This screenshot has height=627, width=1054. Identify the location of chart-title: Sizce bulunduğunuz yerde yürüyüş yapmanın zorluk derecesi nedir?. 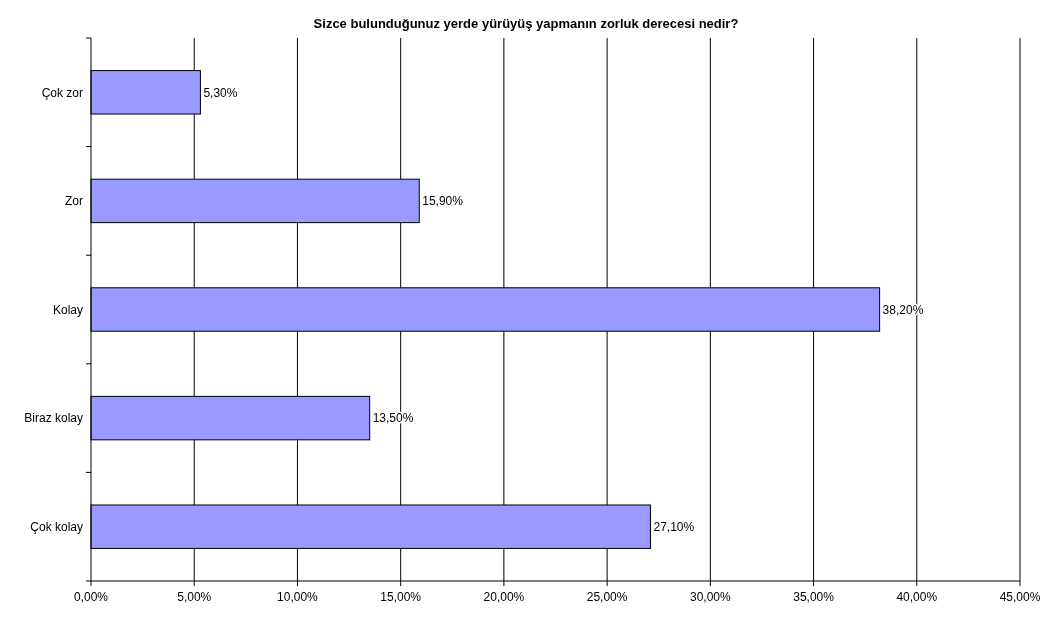
(526, 23).